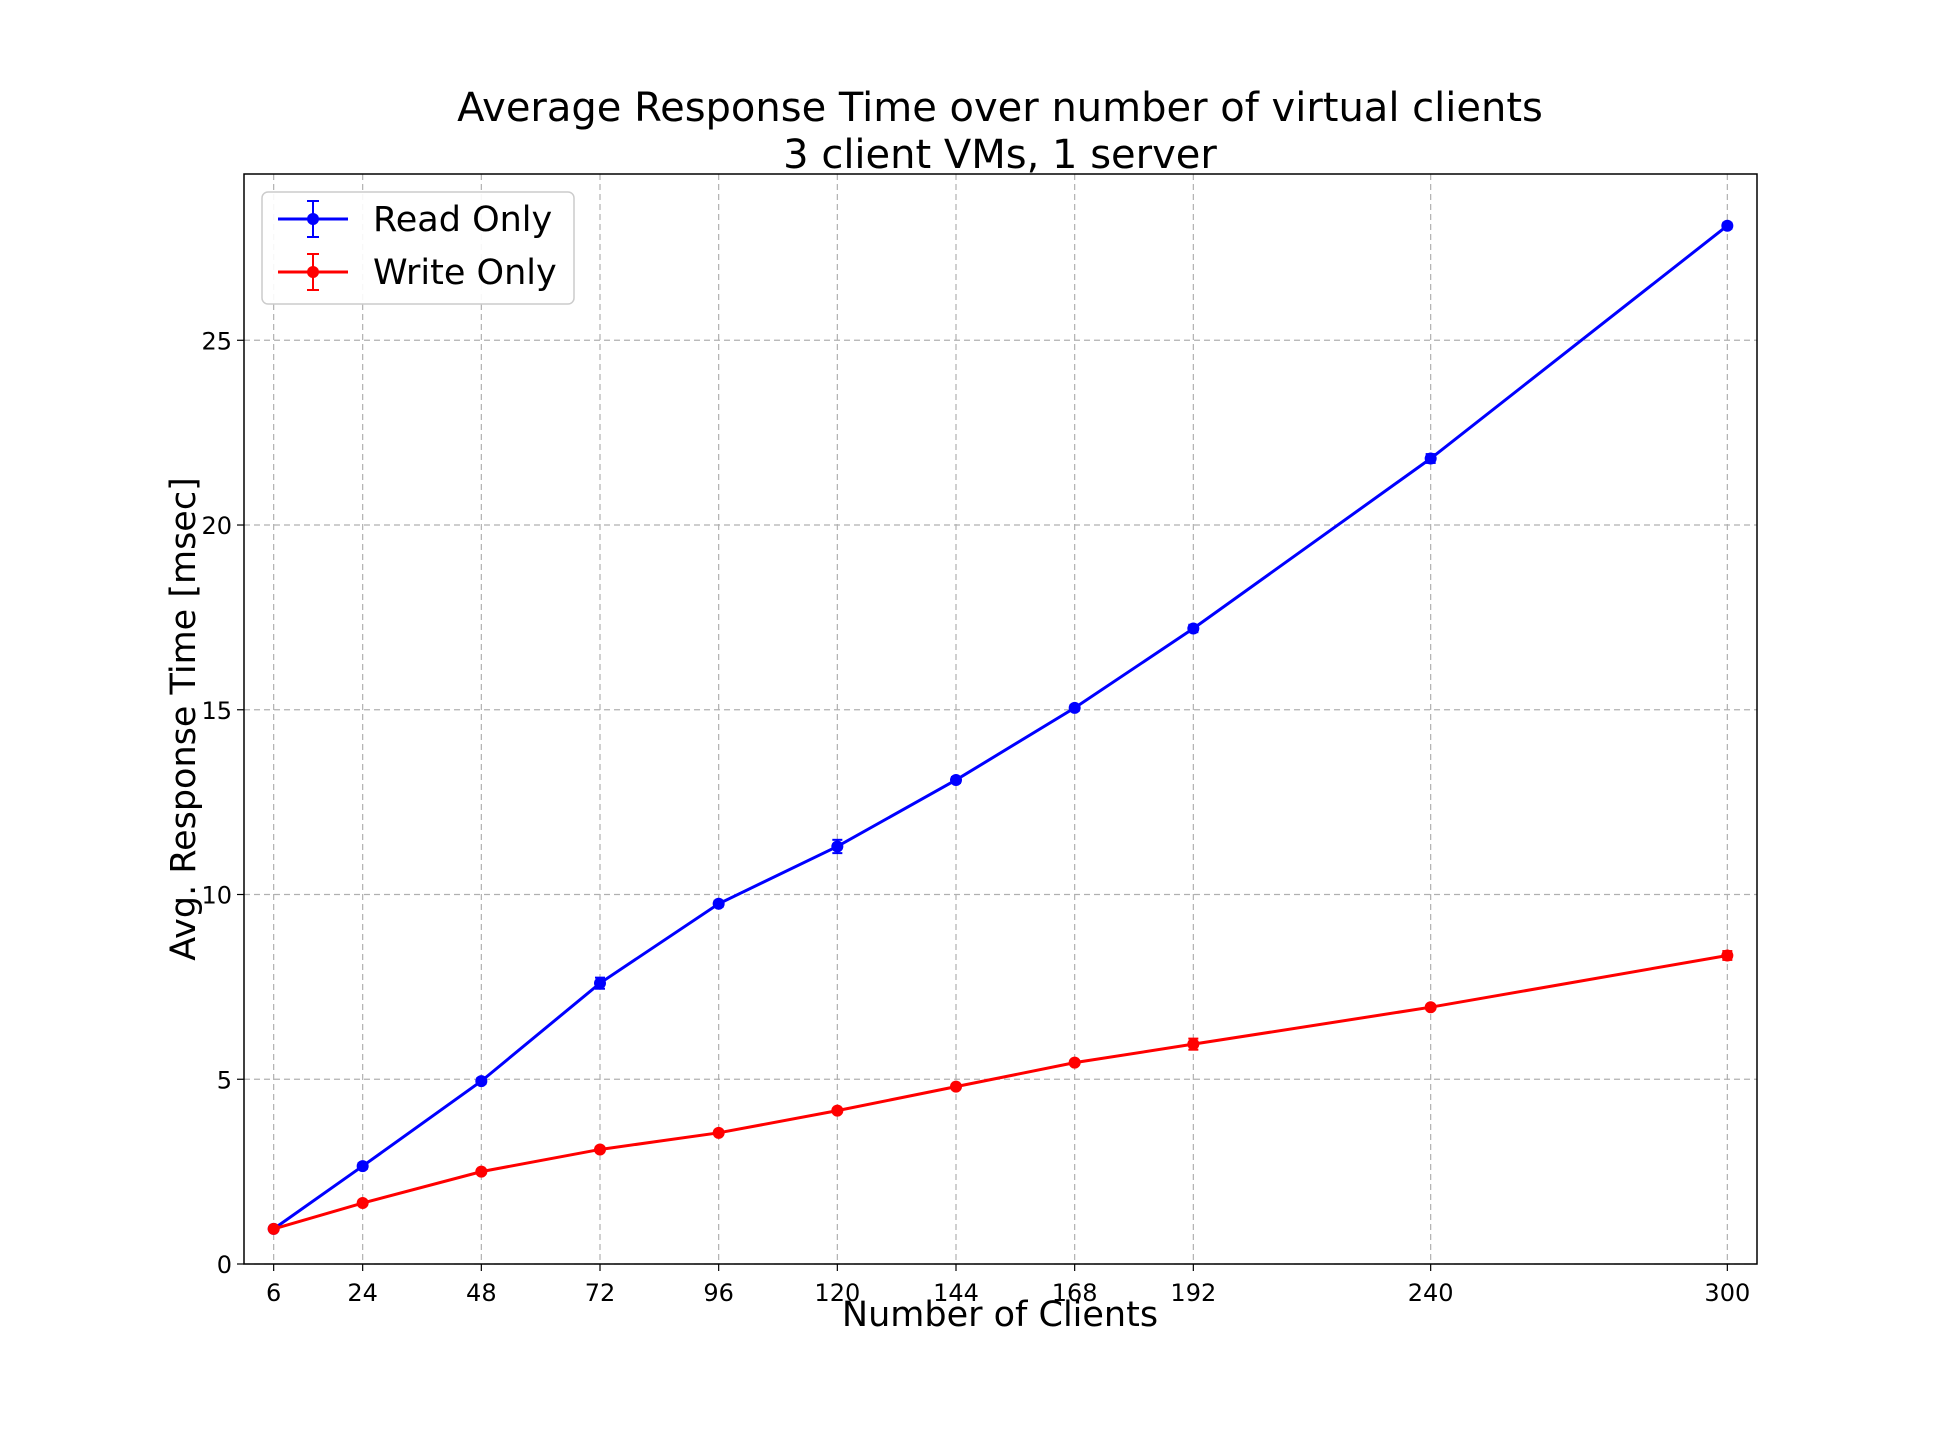 Image resolution: width=1944 pixels, height=1440 pixels. Describe the element at coordinates (1193, 1293) in the screenshot. I see `x-tick-label: 192` at that location.